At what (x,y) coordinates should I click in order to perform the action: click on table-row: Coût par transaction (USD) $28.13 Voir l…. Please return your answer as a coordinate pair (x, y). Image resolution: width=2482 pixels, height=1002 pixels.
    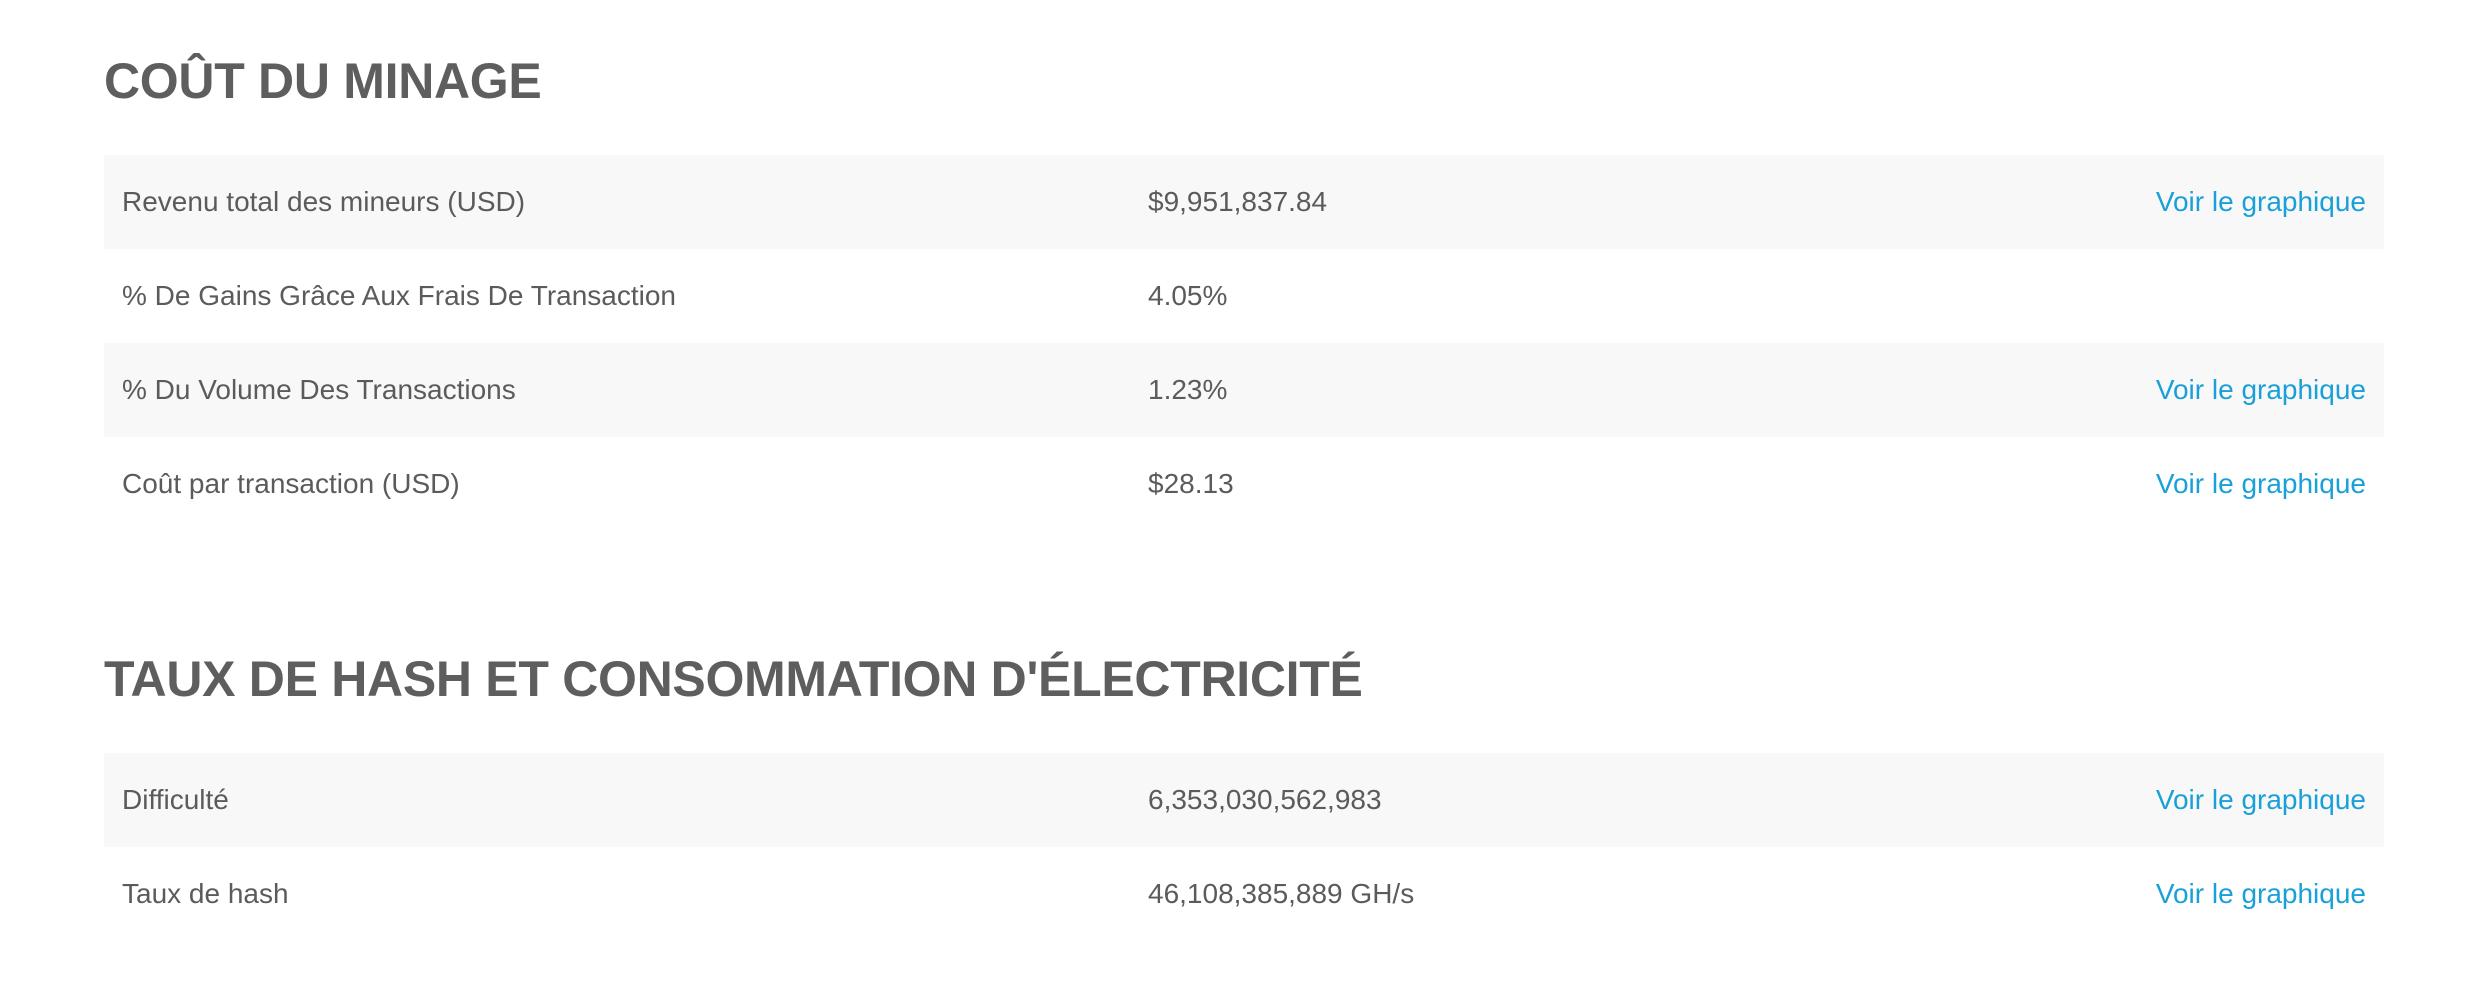
    Looking at the image, I should click on (1244, 484).